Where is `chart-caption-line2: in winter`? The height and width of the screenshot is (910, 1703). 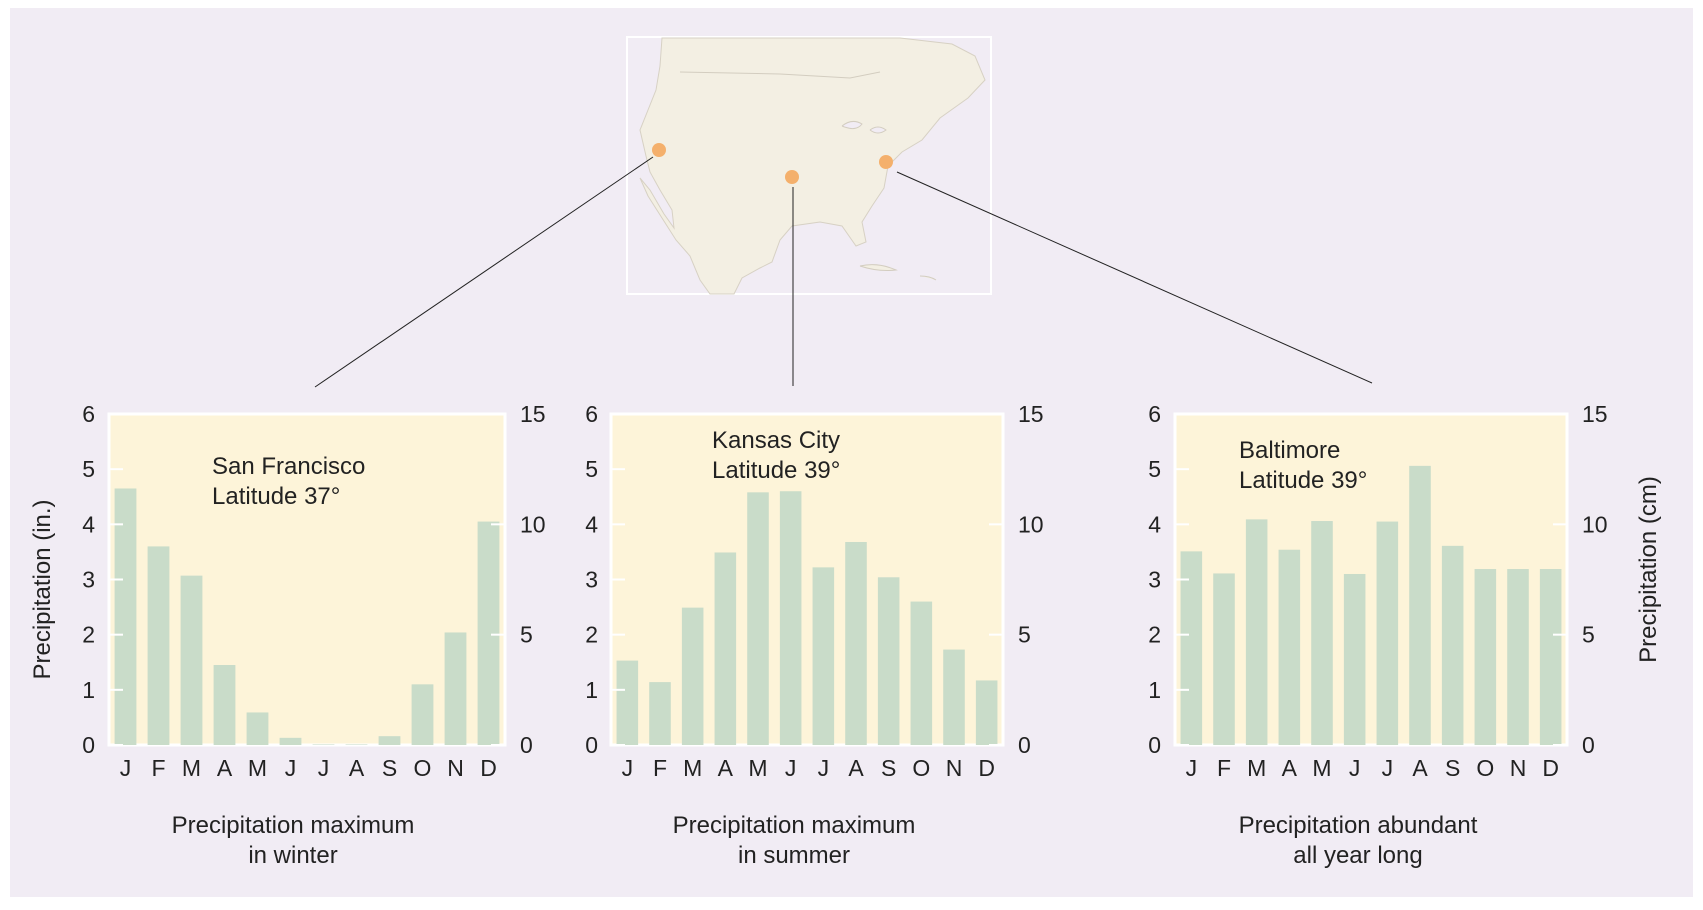
chart-caption-line2: in winter is located at coordinates (292, 855).